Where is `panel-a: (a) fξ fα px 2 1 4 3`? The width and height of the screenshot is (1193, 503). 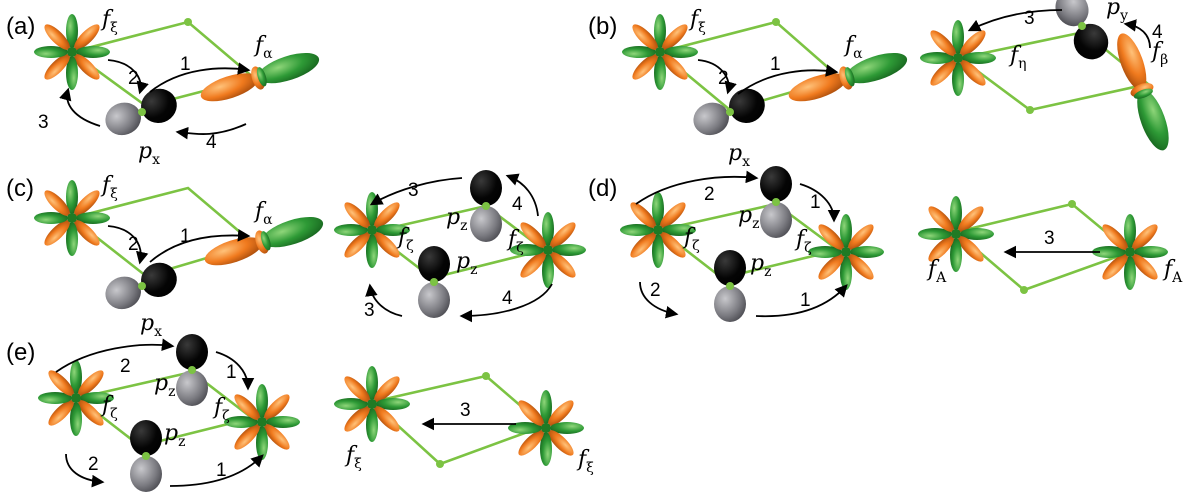
panel-a: (a) fξ fα px 2 1 4 3 is located at coordinates (164, 87).